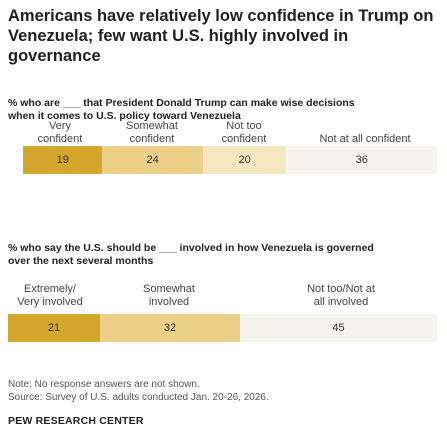  Describe the element at coordinates (152, 139) in the screenshot. I see `chart1-category-label-1-line2: confident` at that location.